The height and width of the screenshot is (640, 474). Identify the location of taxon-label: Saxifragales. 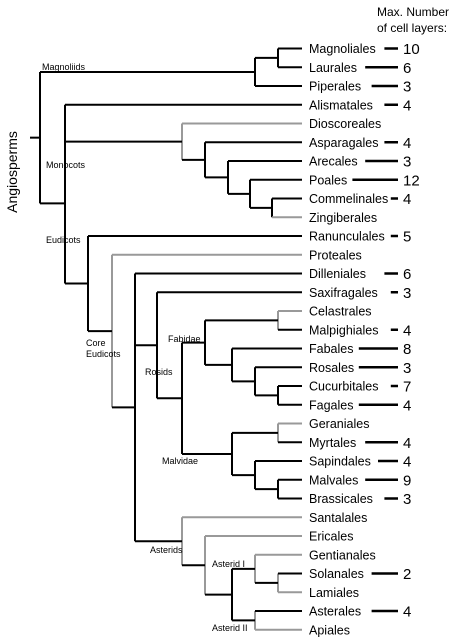
(343, 293).